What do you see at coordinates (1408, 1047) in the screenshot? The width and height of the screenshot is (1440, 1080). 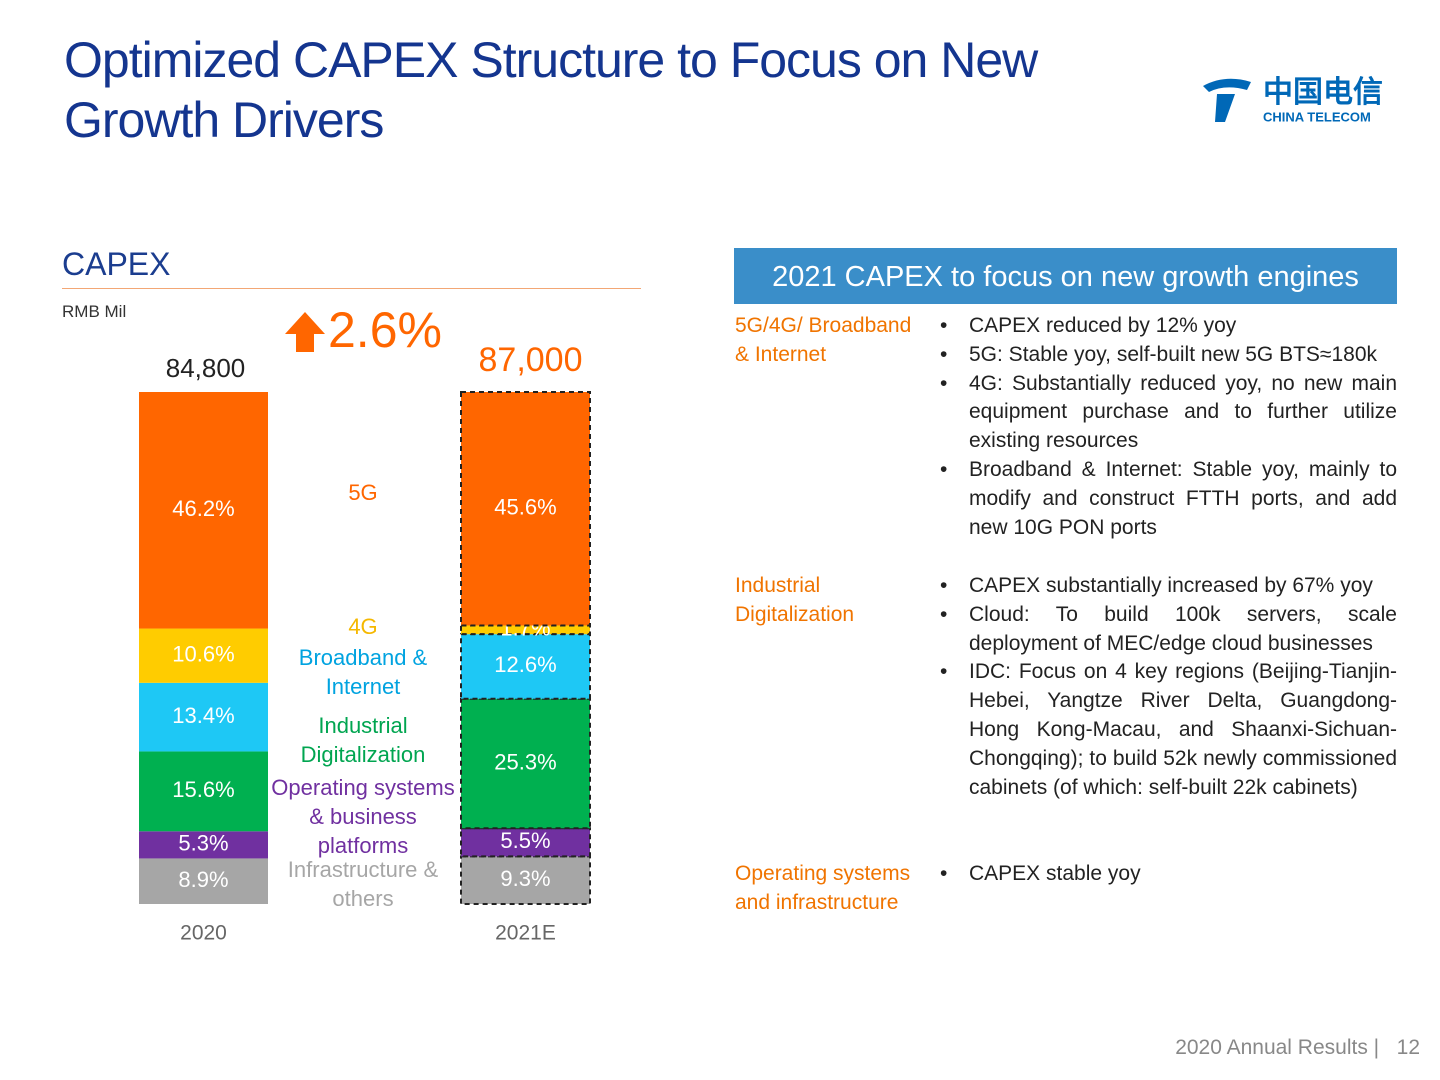 I see `page-number: 12` at bounding box center [1408, 1047].